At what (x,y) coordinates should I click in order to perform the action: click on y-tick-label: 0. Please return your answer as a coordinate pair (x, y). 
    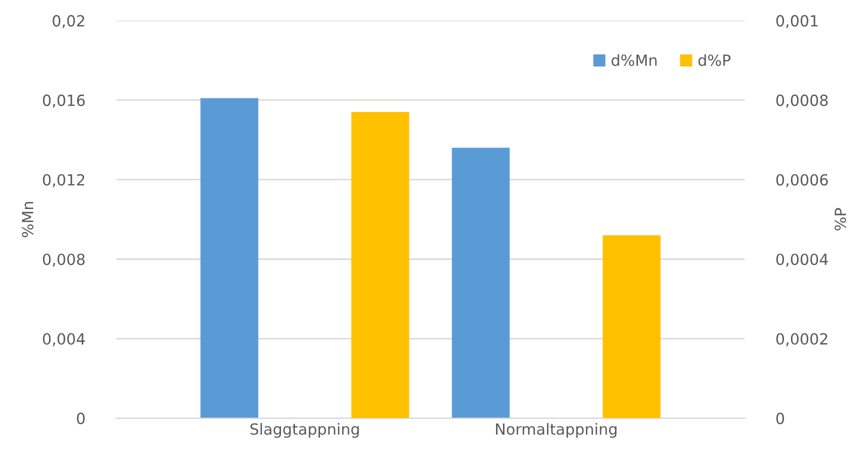
    Looking at the image, I should click on (80, 418).